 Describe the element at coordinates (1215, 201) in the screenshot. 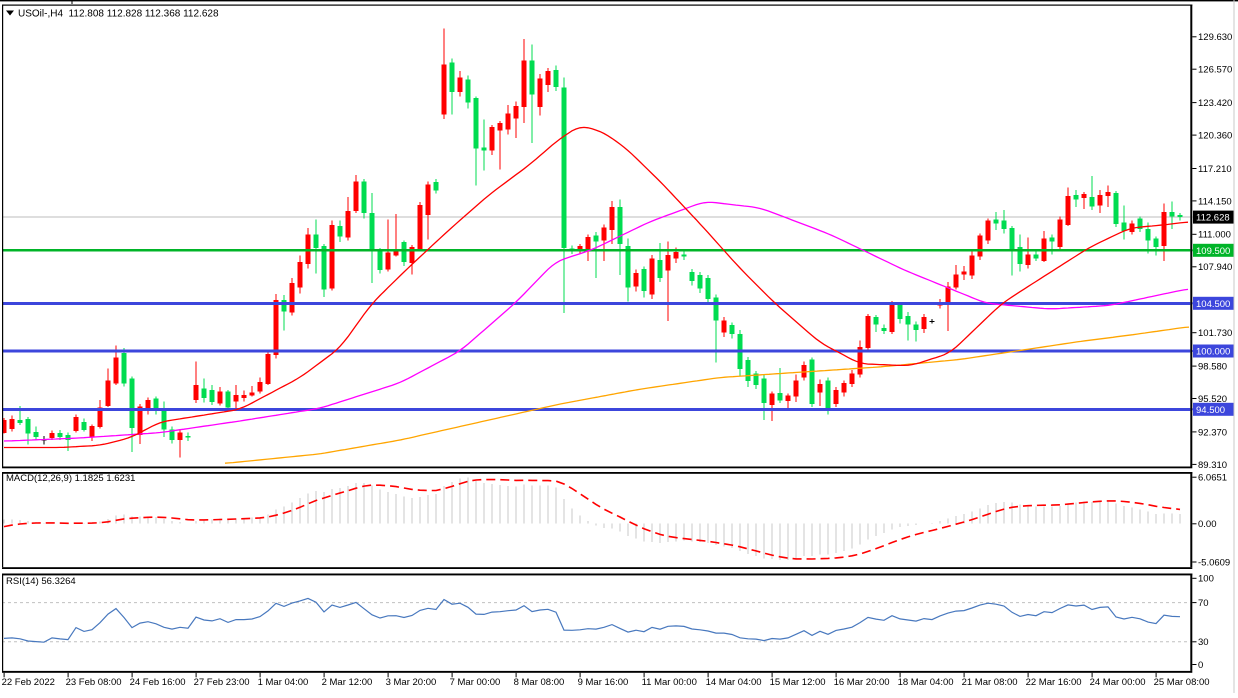

I see `svg-text: 114.150` at that location.